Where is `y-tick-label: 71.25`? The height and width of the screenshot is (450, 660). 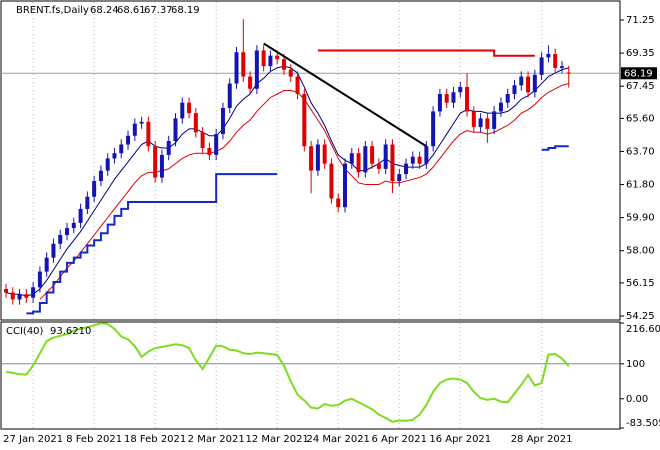 y-tick-label: 71.25 is located at coordinates (640, 20).